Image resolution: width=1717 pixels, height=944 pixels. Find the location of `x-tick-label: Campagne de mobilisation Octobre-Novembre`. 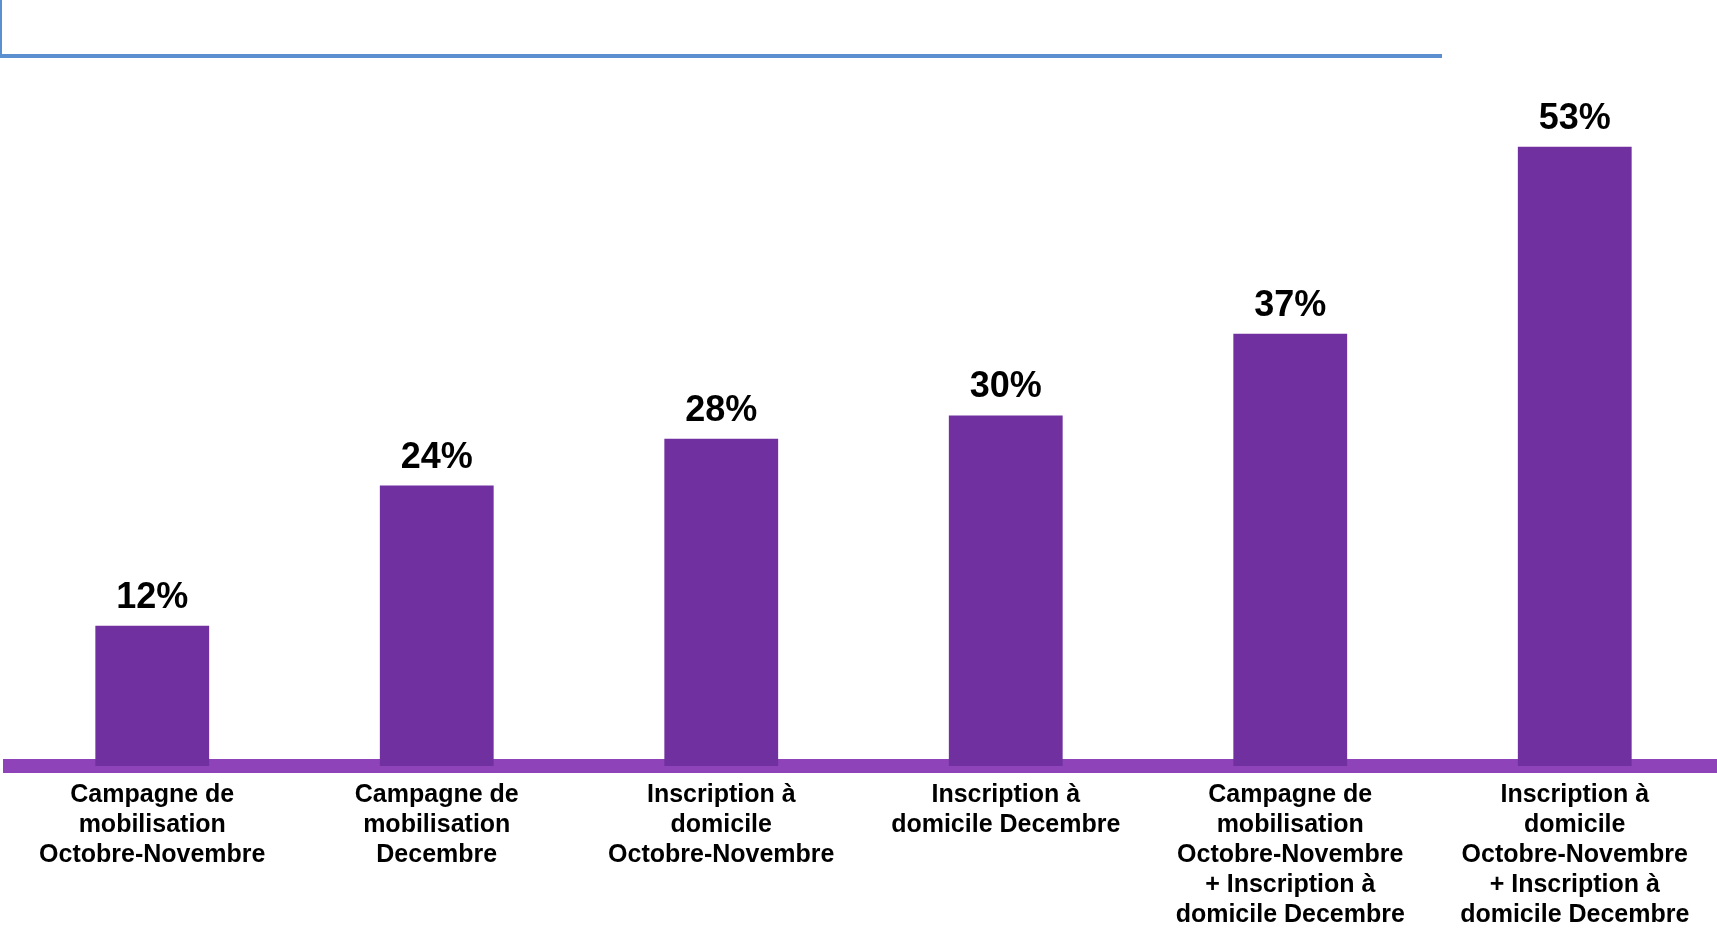

x-tick-label: Campagne de mobilisation Octobre-Novembre is located at coordinates (152, 822).